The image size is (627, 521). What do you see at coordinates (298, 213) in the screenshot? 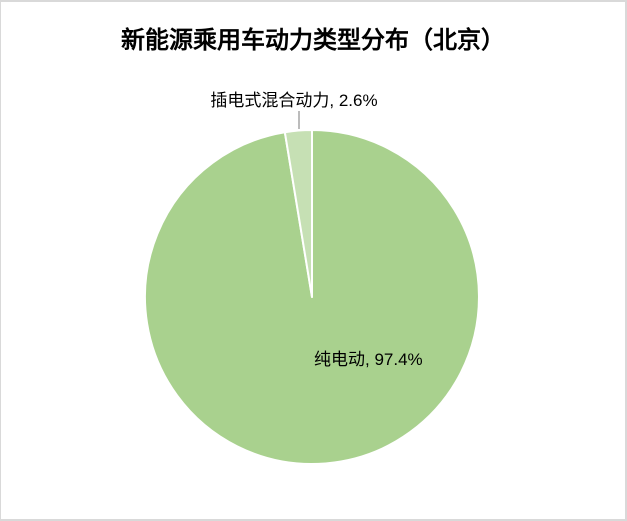
I see `pie-slice-plugin-hybrid` at bounding box center [298, 213].